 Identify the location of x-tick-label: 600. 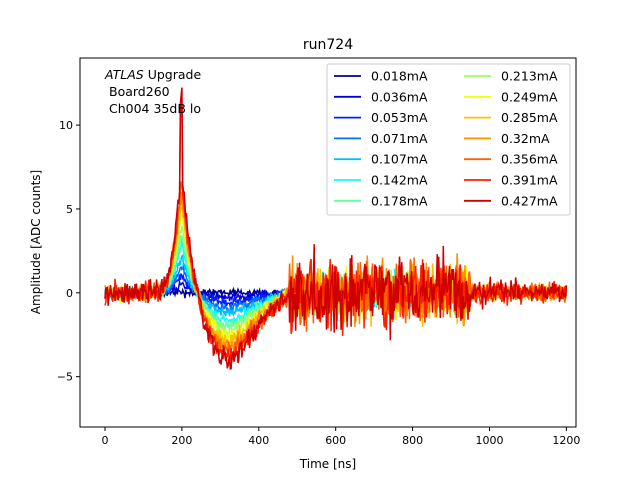
(335, 440).